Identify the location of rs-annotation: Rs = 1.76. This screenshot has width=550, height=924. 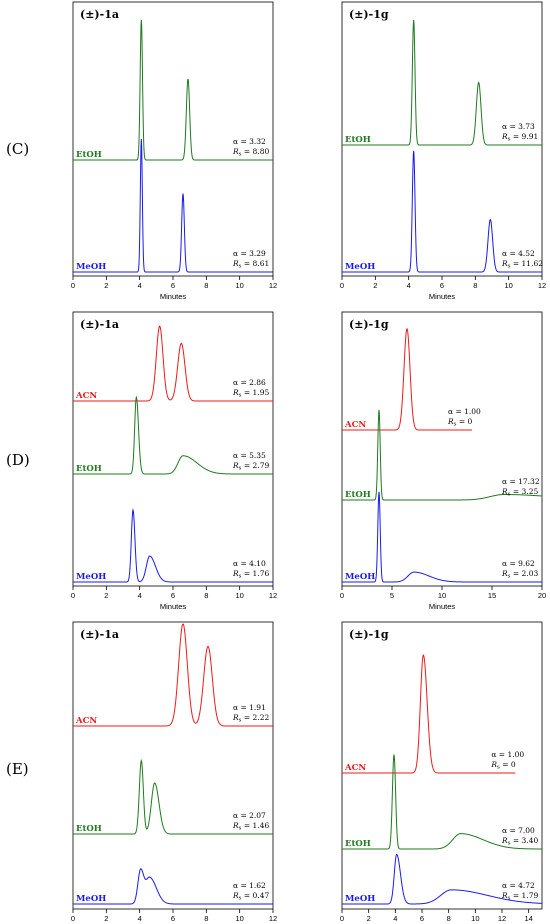
(250, 574).